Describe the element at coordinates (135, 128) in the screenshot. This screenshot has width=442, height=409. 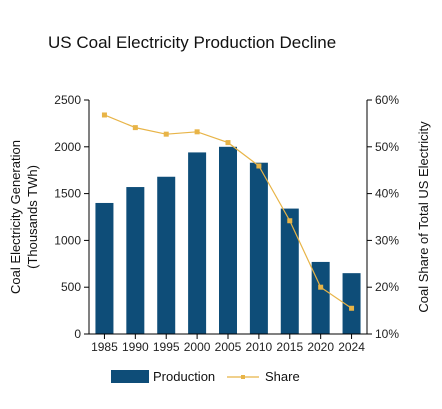
I see `share-point-1990` at that location.